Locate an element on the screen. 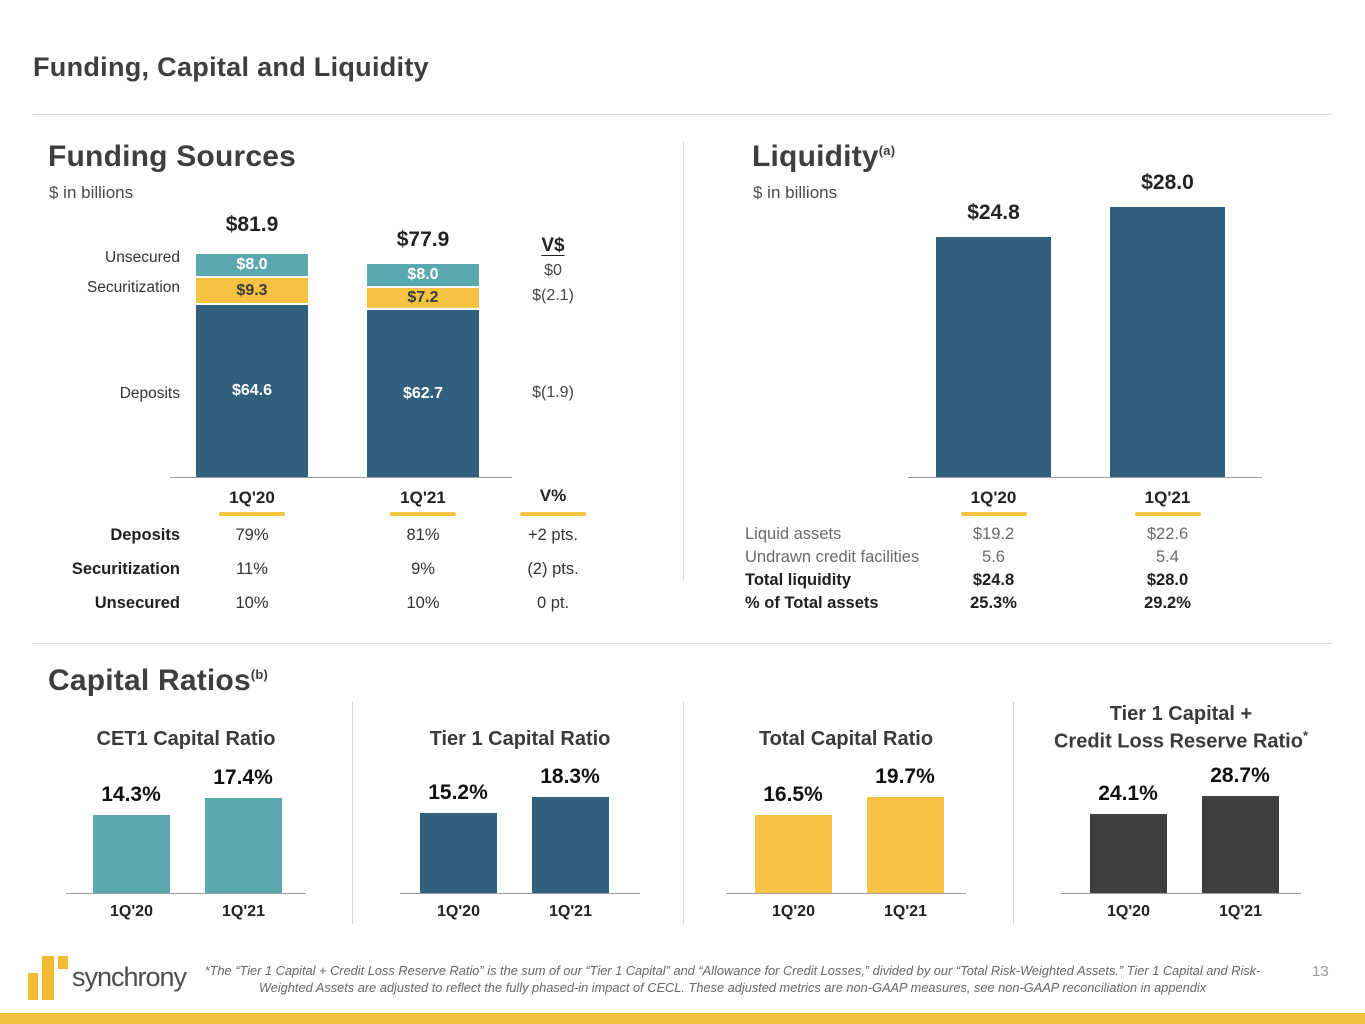  funding-axis-line is located at coordinates (341, 477).